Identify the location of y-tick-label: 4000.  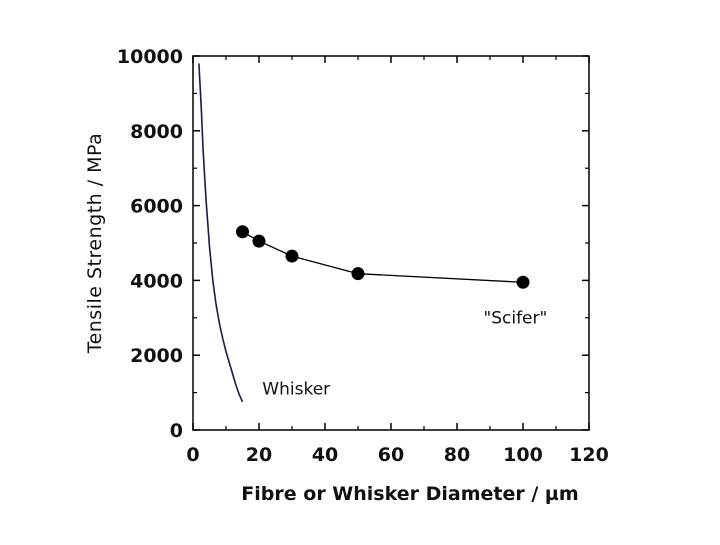
(156, 281).